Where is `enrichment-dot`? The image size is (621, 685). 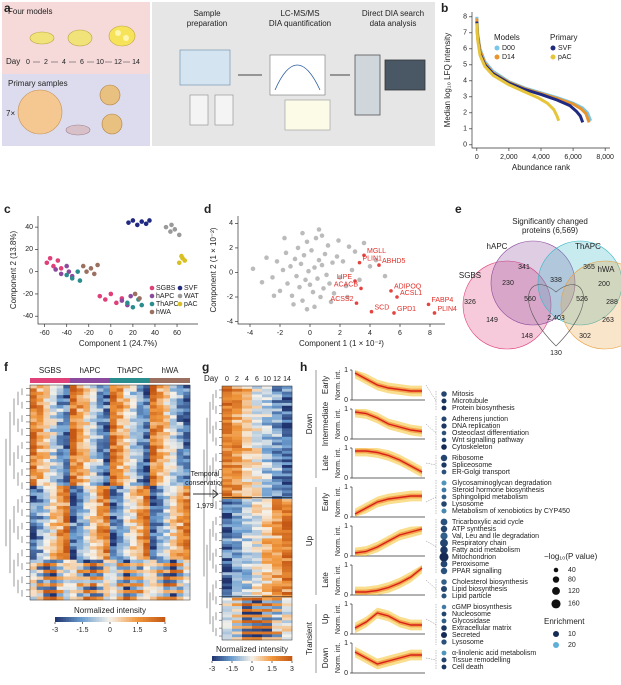
enrichment-dot is located at coordinates (444, 660).